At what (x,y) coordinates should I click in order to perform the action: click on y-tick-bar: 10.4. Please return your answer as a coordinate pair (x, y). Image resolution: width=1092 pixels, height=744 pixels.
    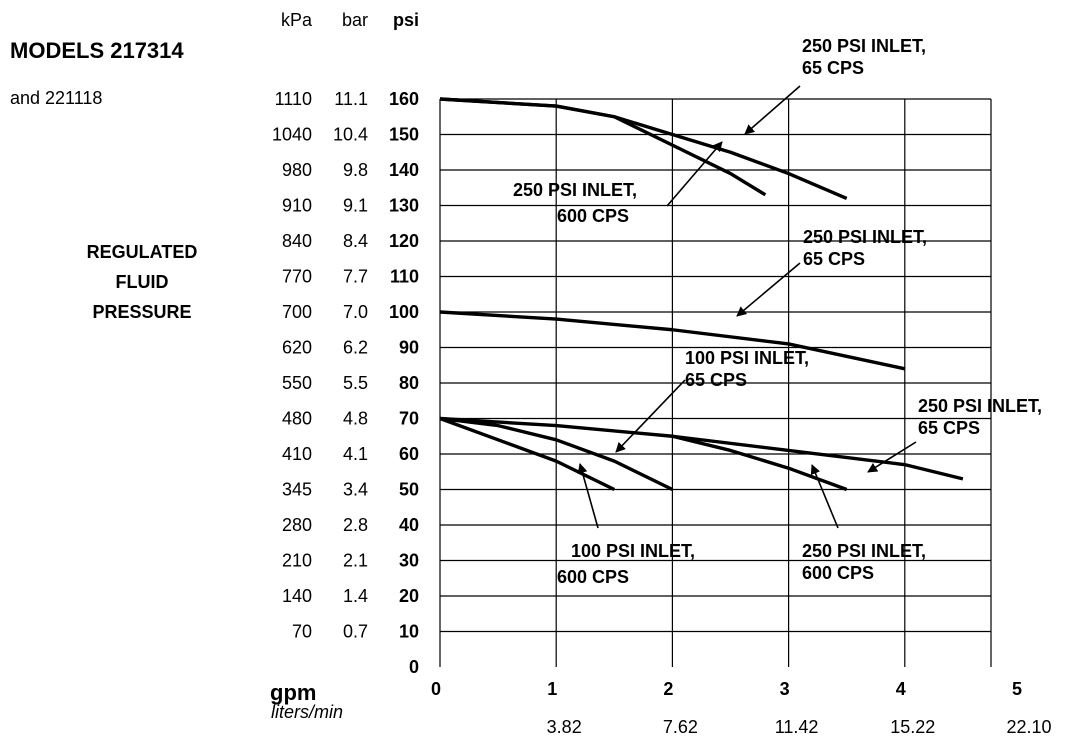
    Looking at the image, I should click on (350, 135).